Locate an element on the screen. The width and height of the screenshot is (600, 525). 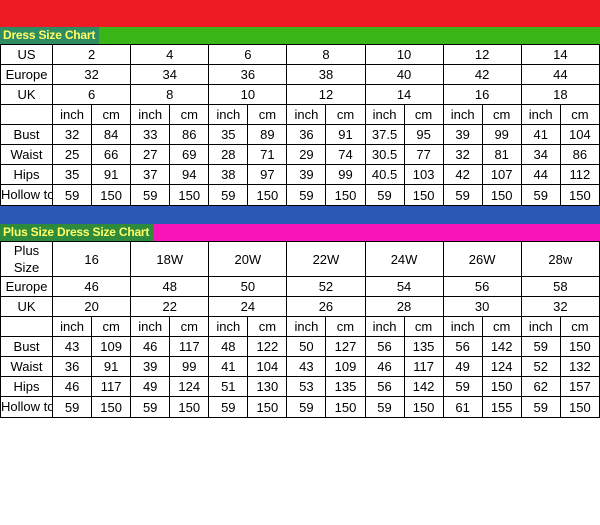
cell-plus-2: 20W is located at coordinates (248, 259).